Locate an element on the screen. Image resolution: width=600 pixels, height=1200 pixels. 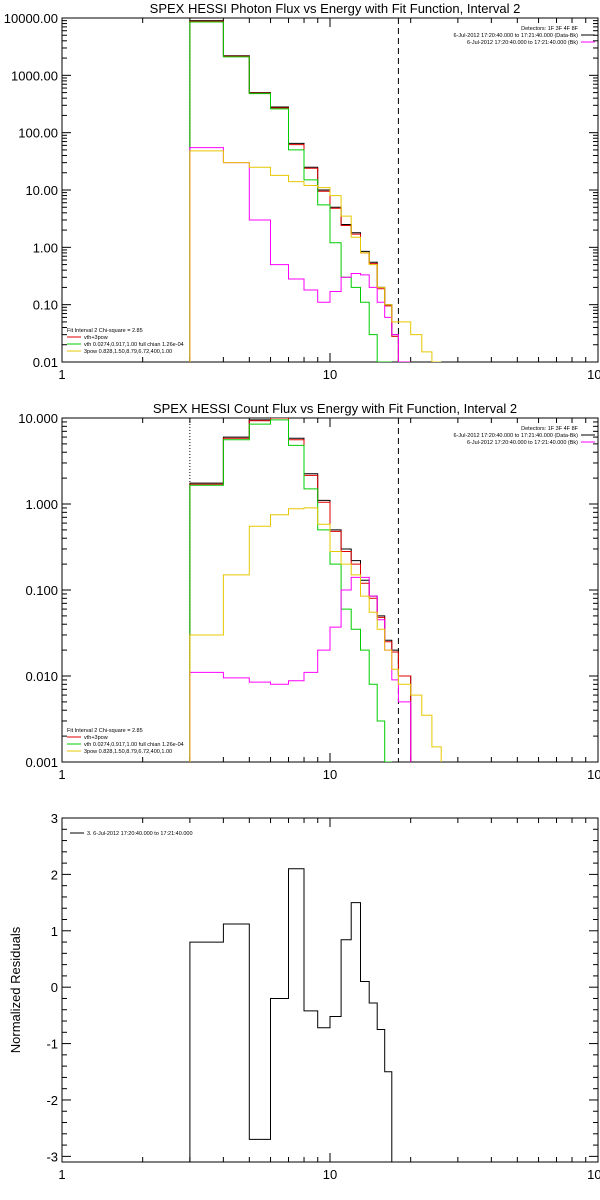
y-tick-label: 1.000 is located at coordinates (41, 504).